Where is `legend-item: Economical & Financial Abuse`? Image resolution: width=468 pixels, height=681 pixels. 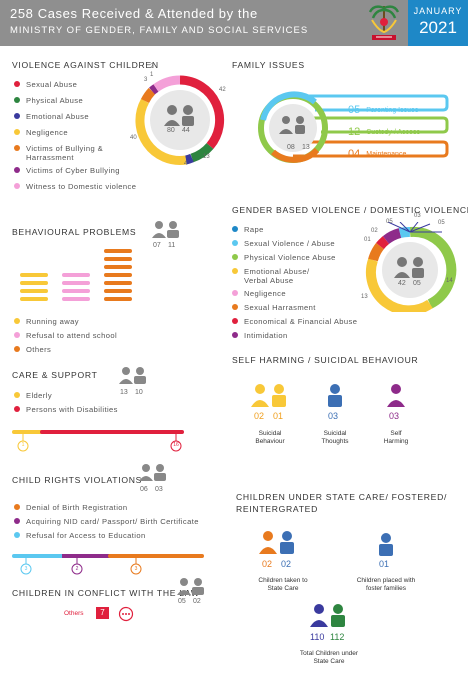 legend-item: Economical & Financial Abuse is located at coordinates (294, 321).